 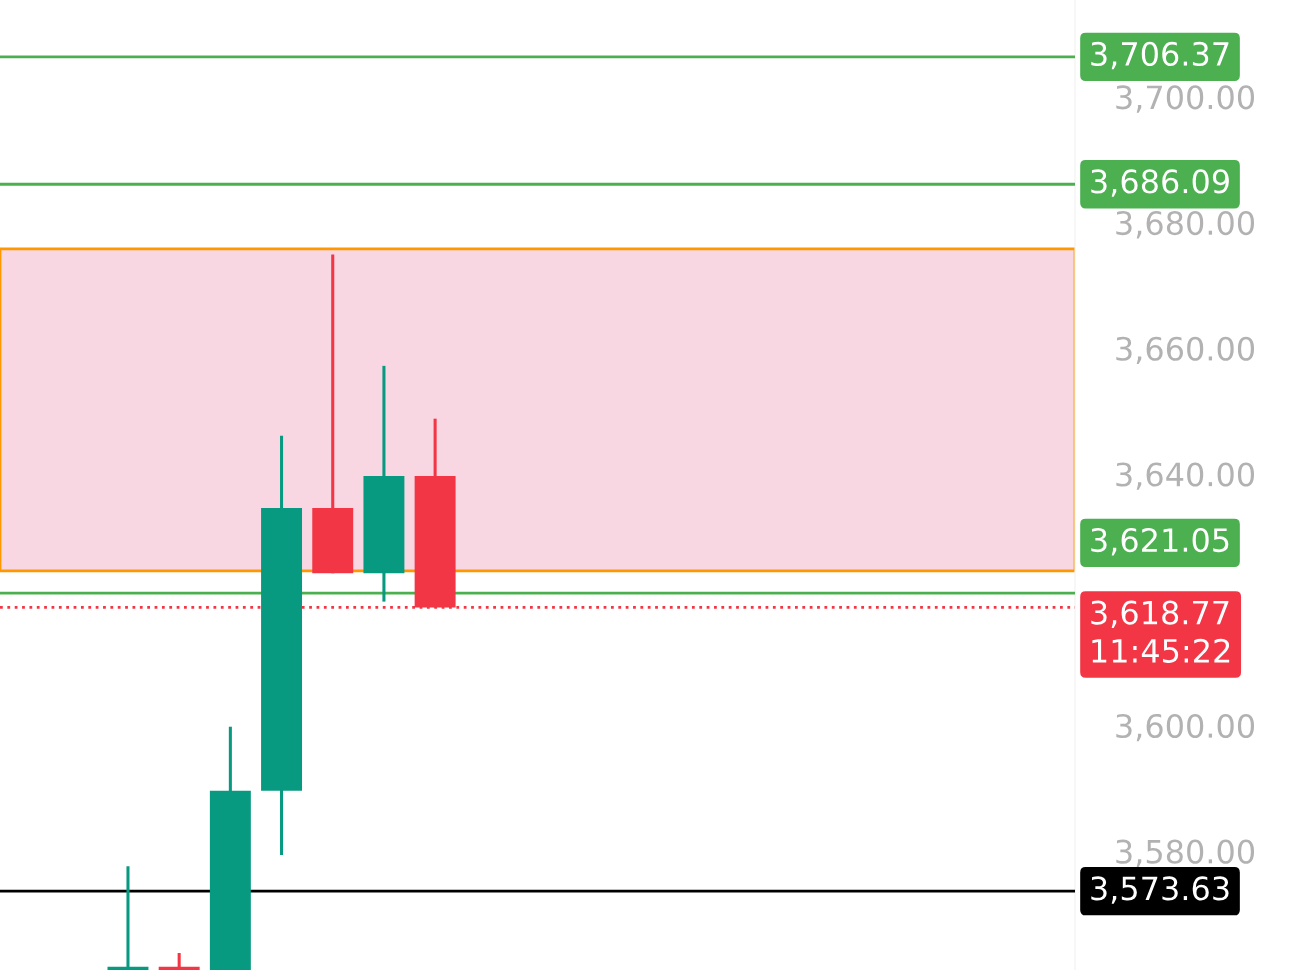 What do you see at coordinates (1160, 55) in the screenshot?
I see `ref-line-label: 3,706.37` at bounding box center [1160, 55].